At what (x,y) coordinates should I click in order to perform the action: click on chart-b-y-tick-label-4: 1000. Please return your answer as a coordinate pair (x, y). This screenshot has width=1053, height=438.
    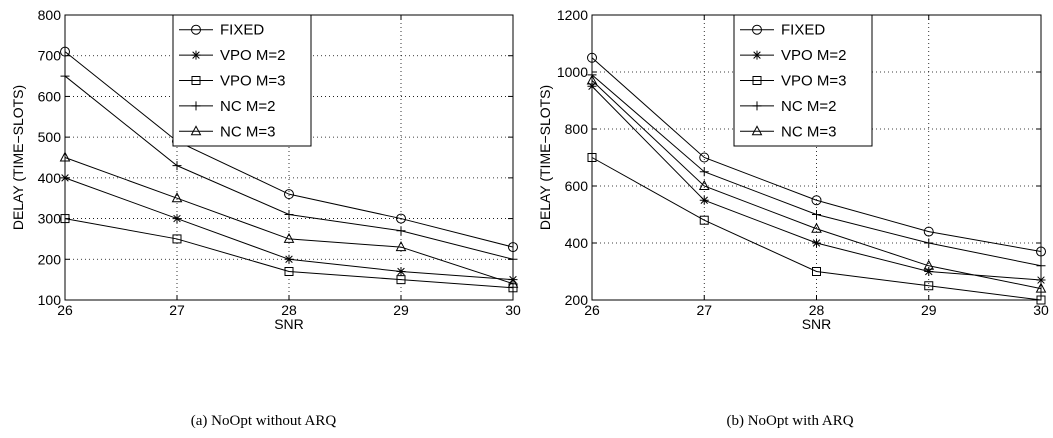
    Looking at the image, I should click on (572, 72).